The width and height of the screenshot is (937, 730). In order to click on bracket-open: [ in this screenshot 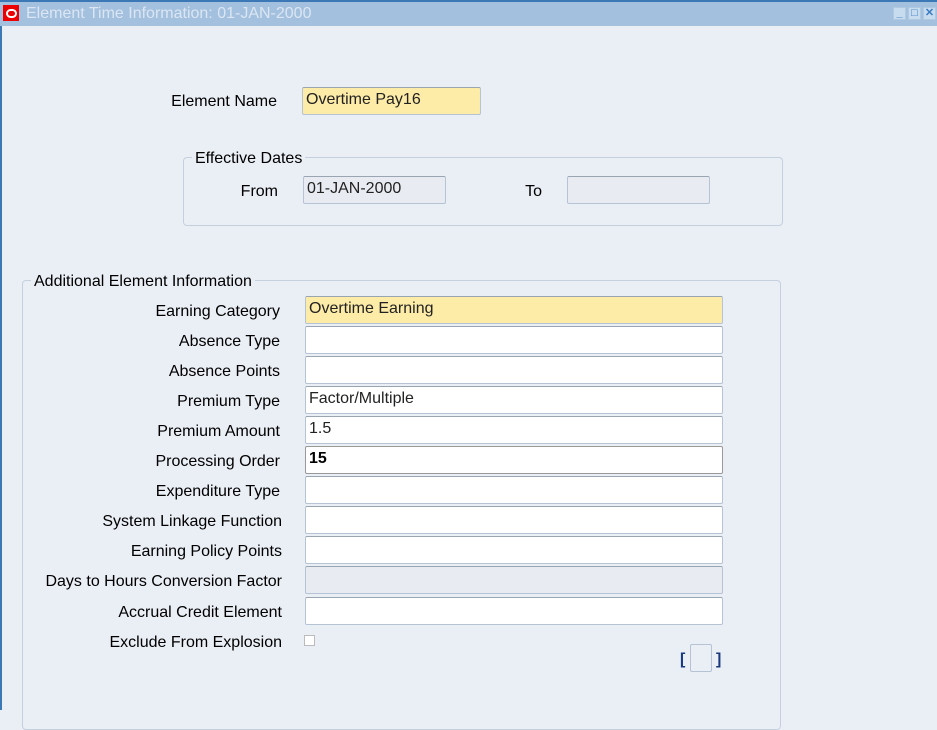, I will do `click(683, 659)`.